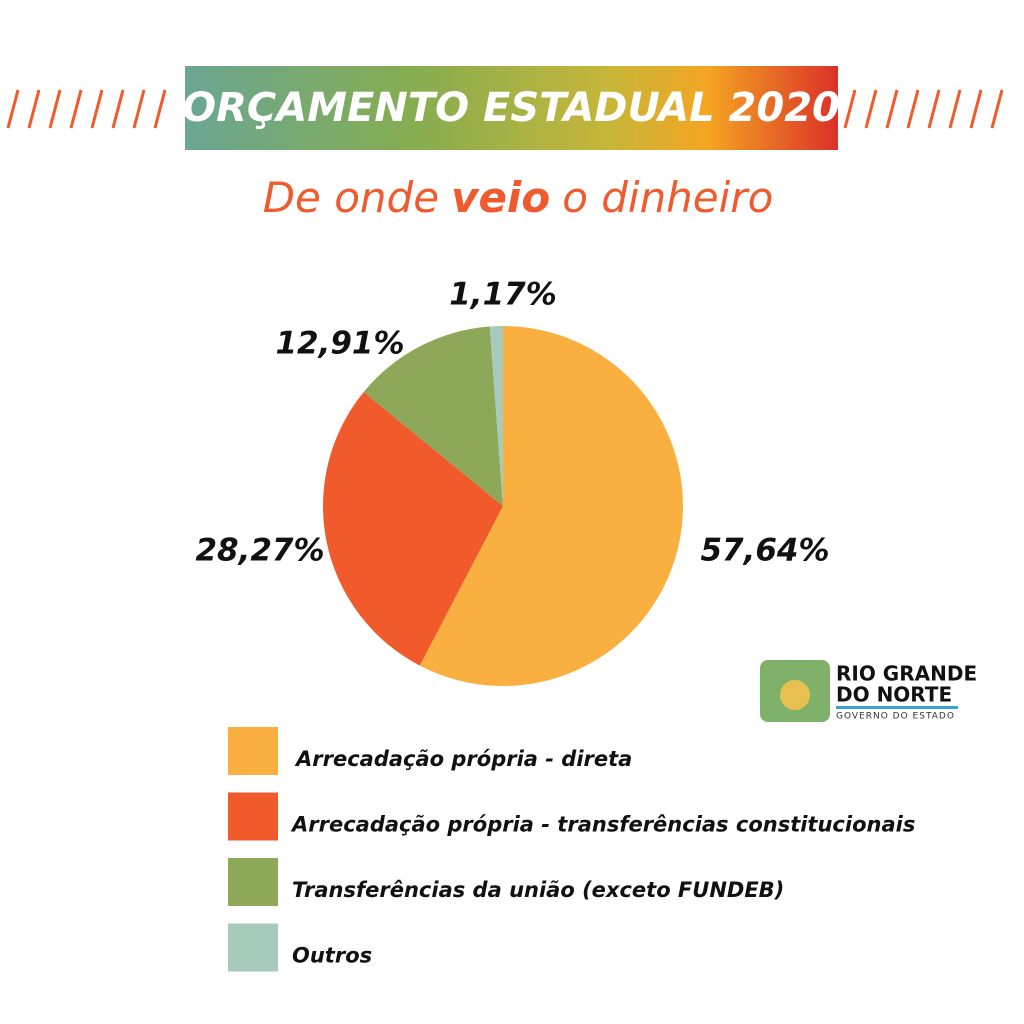 This screenshot has width=1024, height=1024. Describe the element at coordinates (339, 344) in the screenshot. I see `value-label: 12,91%` at that location.